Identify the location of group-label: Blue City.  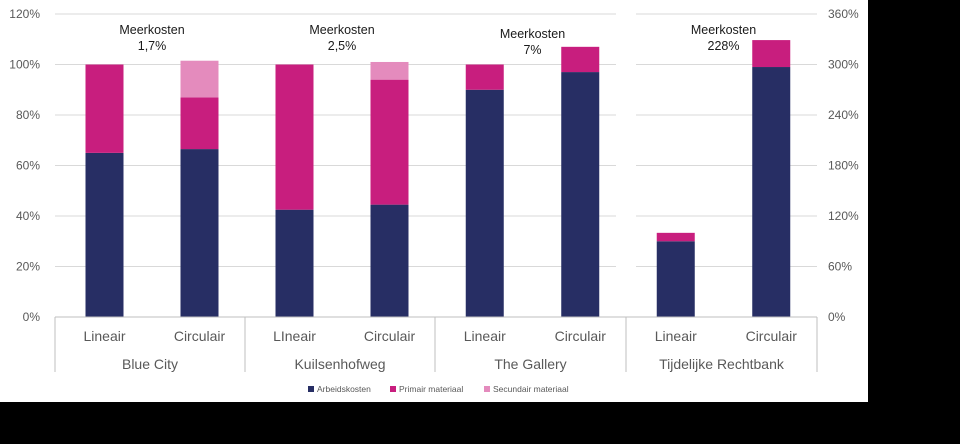
(150, 364).